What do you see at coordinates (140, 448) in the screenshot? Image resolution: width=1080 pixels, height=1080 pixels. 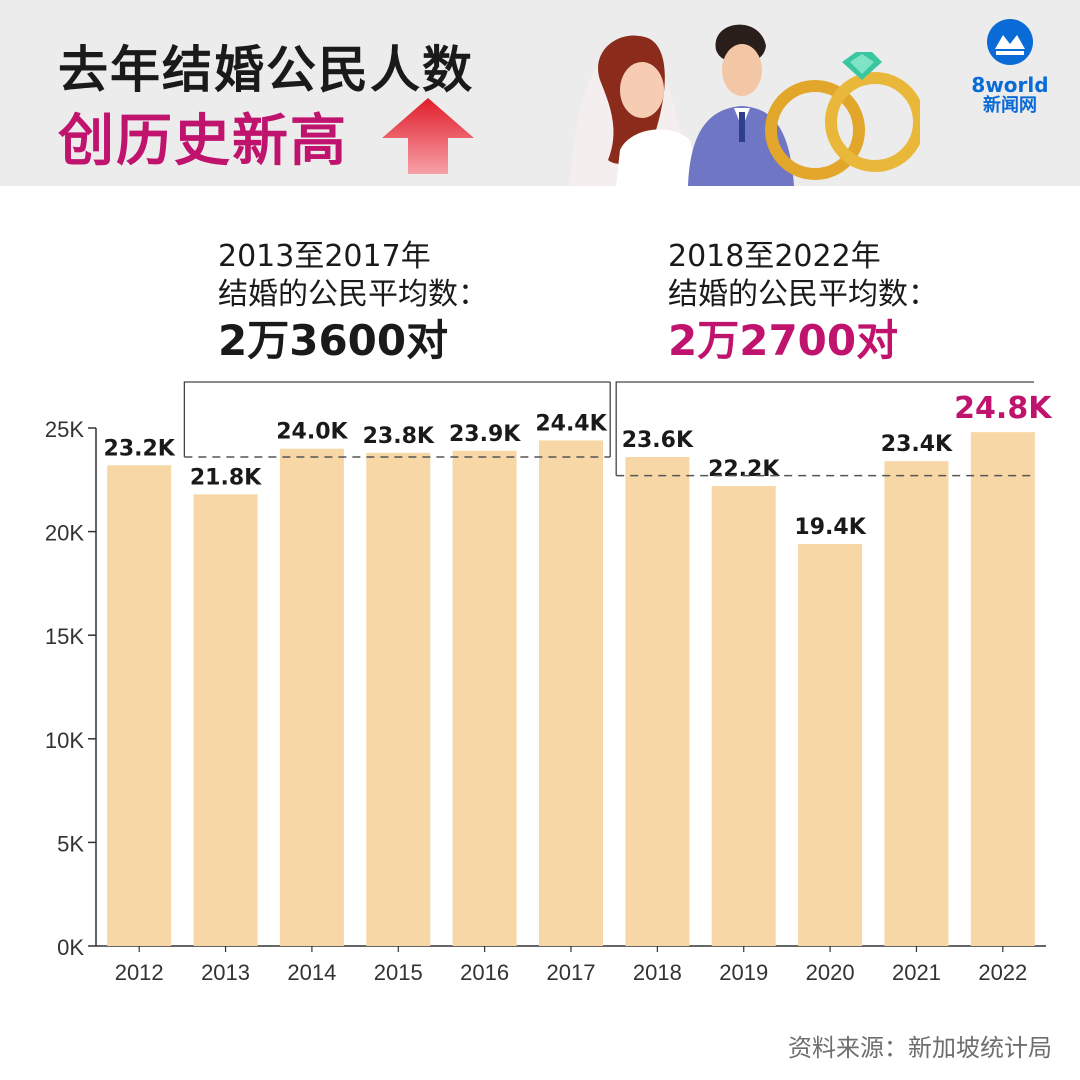 I see `data-label-2012: 23.2K` at bounding box center [140, 448].